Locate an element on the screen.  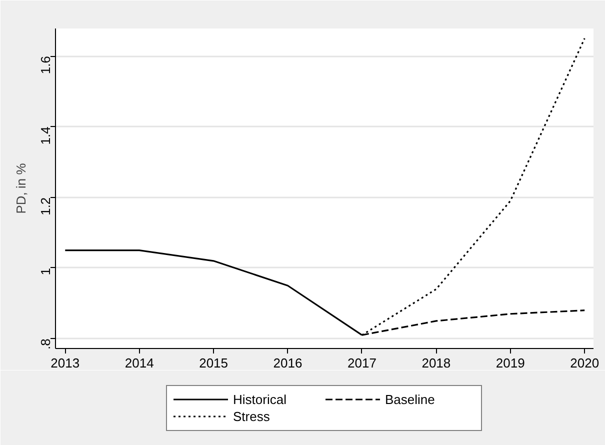
y-tick-label: 1 is located at coordinates (45, 272).